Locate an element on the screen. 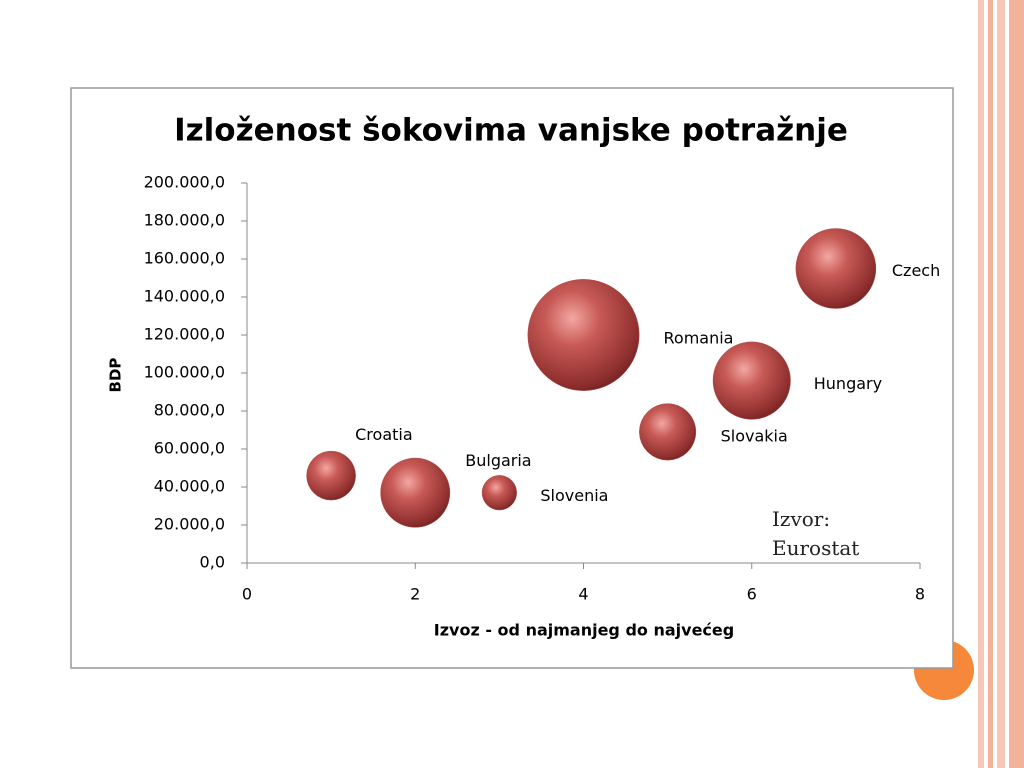  x-tick-label: 2 is located at coordinates (415, 594).